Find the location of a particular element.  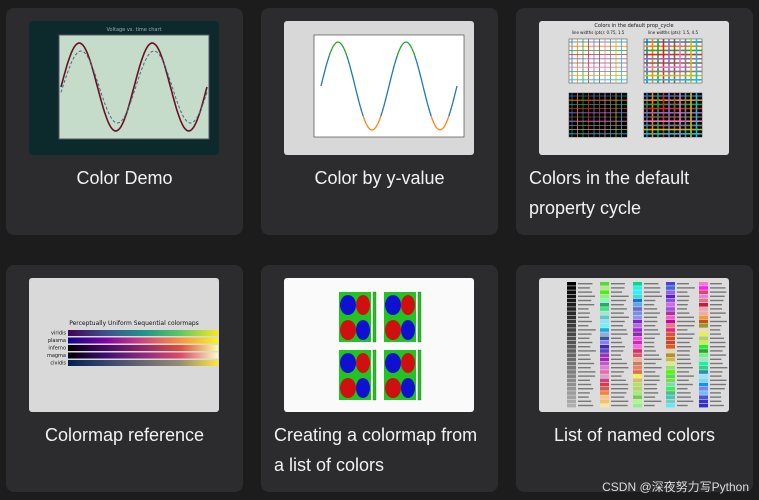

colormap-bar is located at coordinates (143, 333).